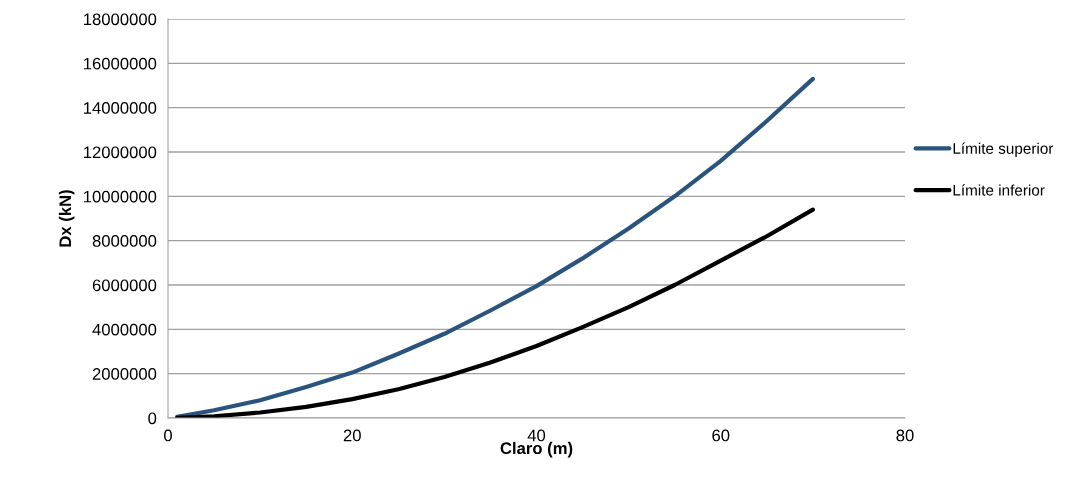  Describe the element at coordinates (120, 19) in the screenshot. I see `y-tick-label: 18000000` at that location.